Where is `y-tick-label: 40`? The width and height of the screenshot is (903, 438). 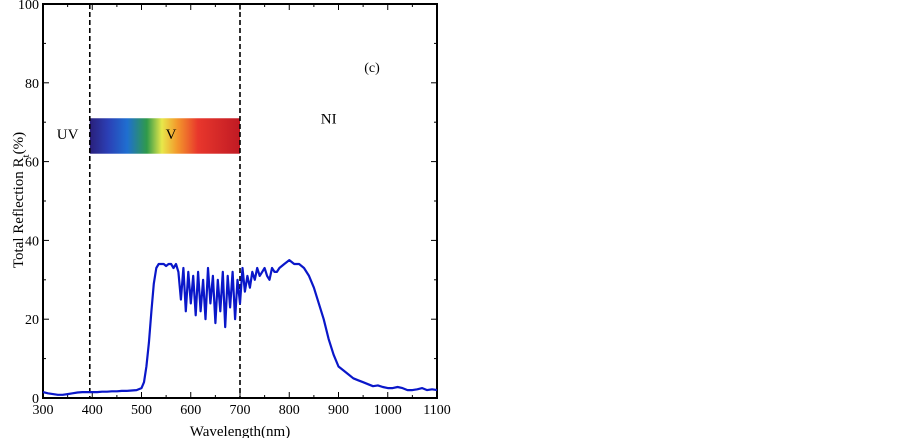
y-tick-label: 40 is located at coordinates (32, 241).